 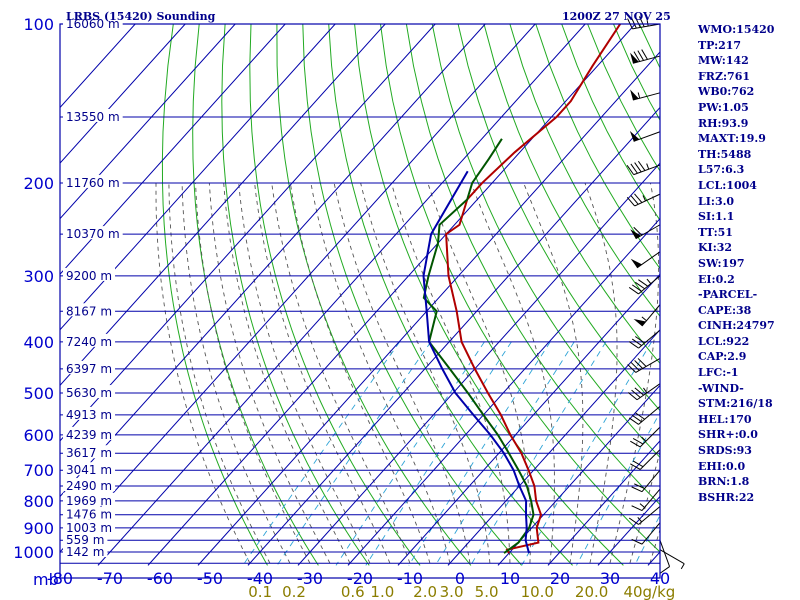 What do you see at coordinates (722, 466) in the screenshot?
I see `index-item: EHI:0.0` at bounding box center [722, 466].